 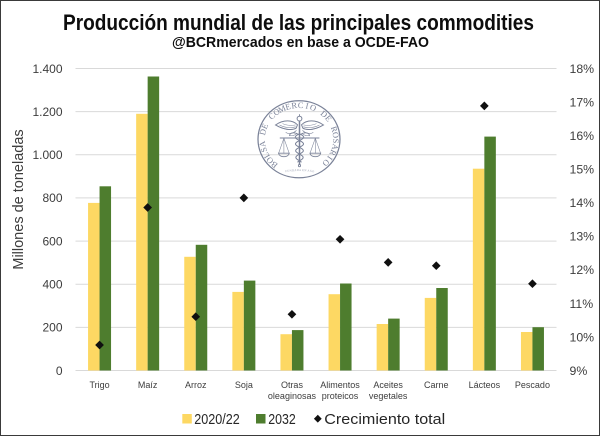 What do you see at coordinates (384, 419) in the screenshot?
I see `svg-text: Crecimiento total` at bounding box center [384, 419].